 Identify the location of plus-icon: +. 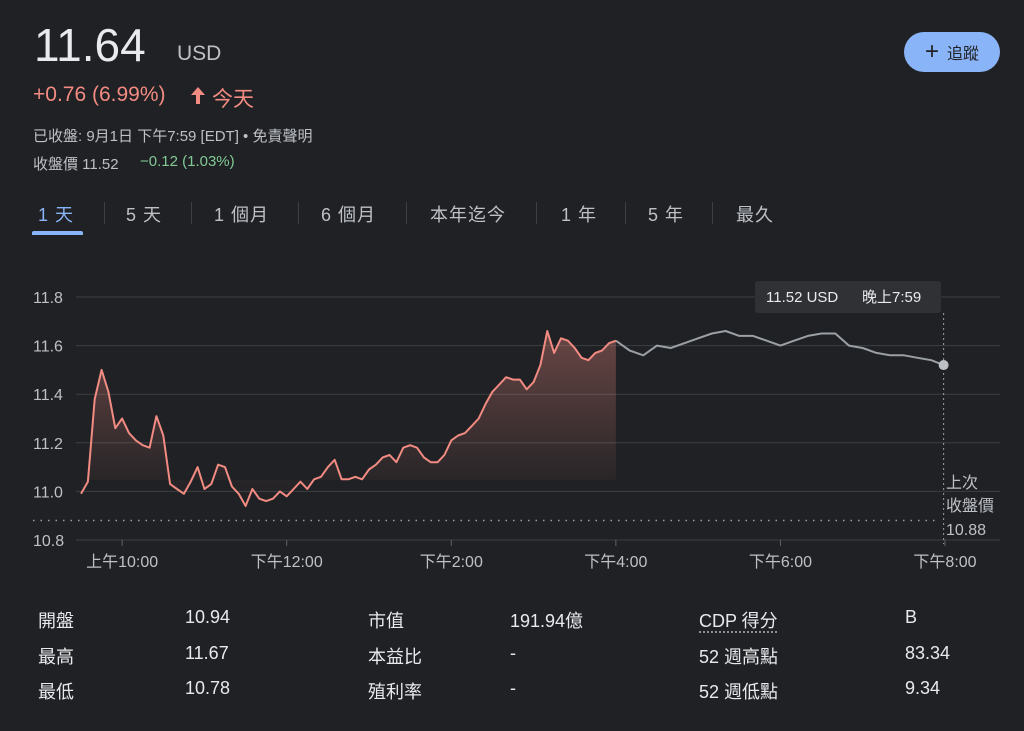
(931, 51).